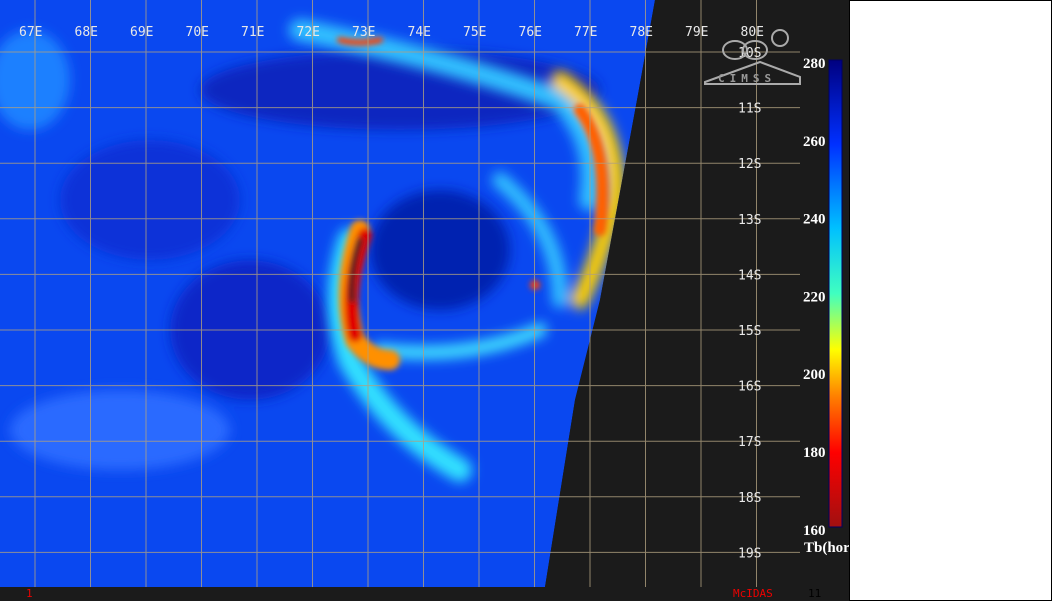 The height and width of the screenshot is (601, 1052). Describe the element at coordinates (835, 293) in the screenshot. I see `colorbar` at that location.